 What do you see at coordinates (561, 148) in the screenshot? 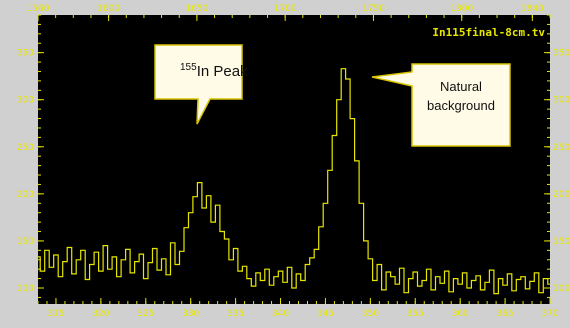
I see `y-right-tick-label: 250` at bounding box center [561, 148].